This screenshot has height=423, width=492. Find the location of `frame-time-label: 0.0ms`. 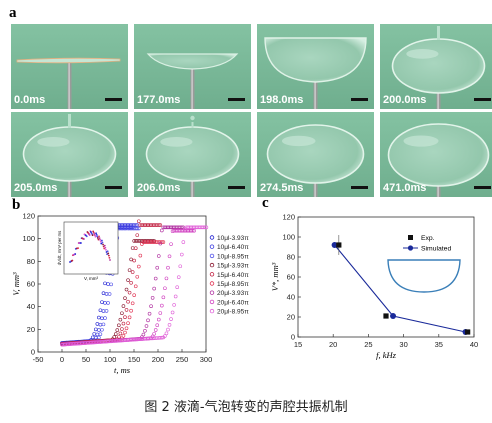

frame-time-label: 0.0ms is located at coordinates (29, 100).